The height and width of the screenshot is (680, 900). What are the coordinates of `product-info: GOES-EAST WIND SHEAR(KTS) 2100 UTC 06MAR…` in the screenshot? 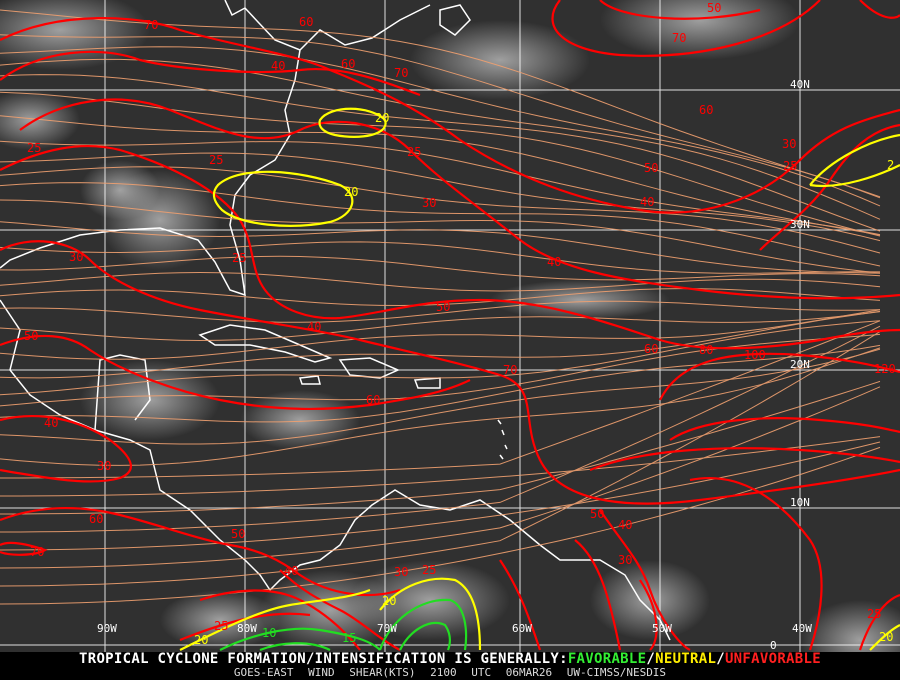 It's located at (450, 673).